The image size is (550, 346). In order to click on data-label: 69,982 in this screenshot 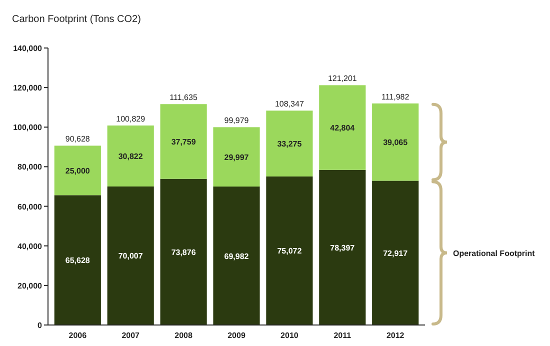, I will do `click(237, 256)`.